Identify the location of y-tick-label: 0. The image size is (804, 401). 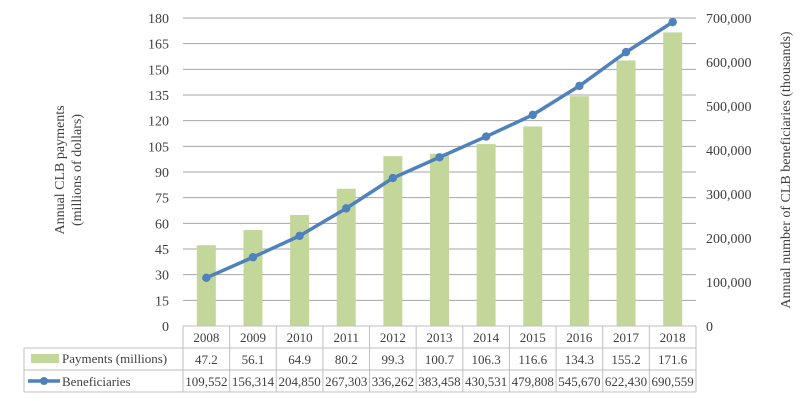
(165, 327).